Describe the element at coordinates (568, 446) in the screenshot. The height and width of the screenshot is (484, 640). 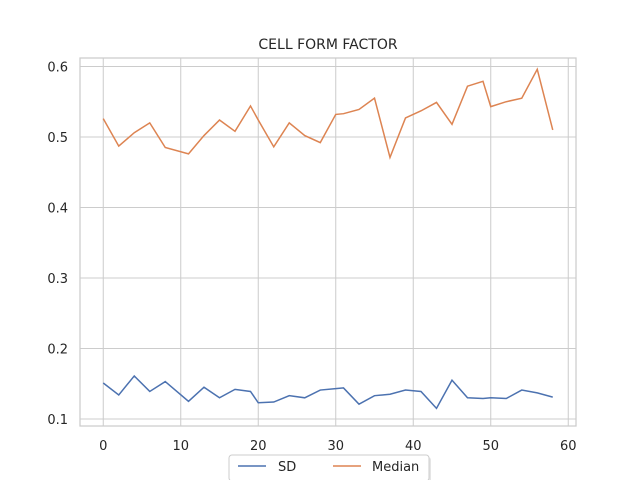
I see `x-tick-label: 60` at that location.